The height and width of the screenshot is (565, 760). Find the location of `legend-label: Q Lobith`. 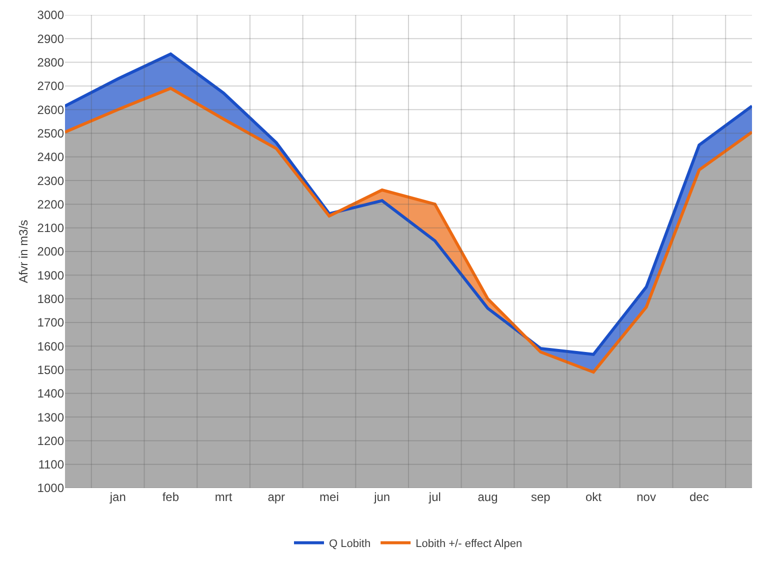

legend-label: Q Lobith is located at coordinates (350, 544).